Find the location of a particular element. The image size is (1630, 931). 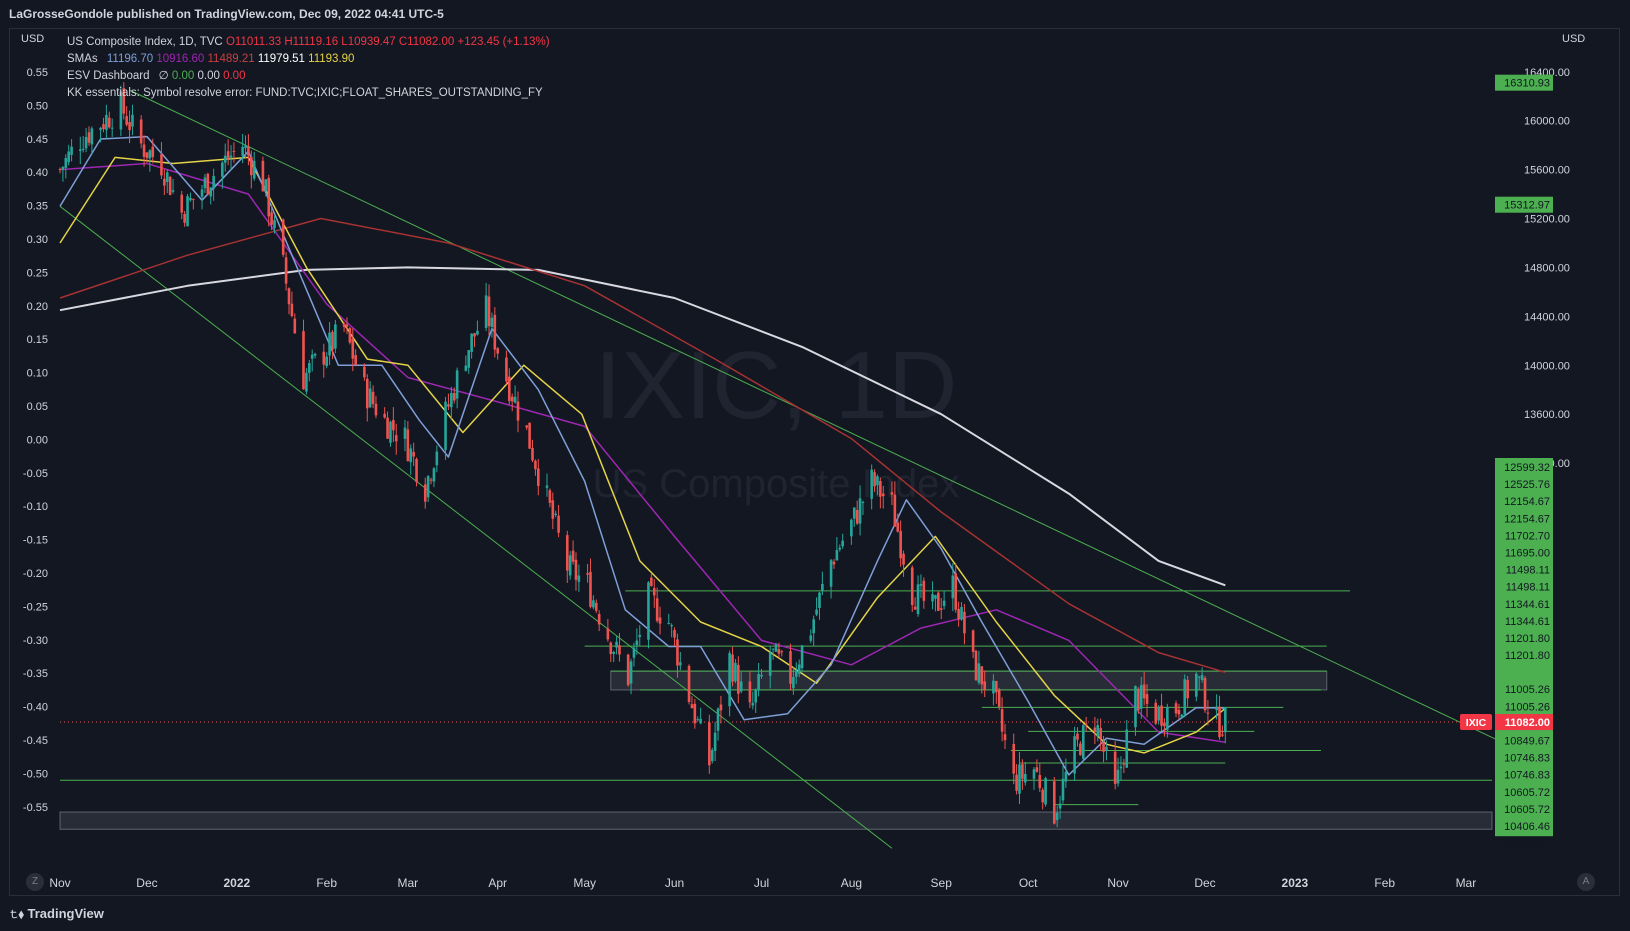

tradingview-logo: 𝚝⬧ TradingView is located at coordinates (57, 914).